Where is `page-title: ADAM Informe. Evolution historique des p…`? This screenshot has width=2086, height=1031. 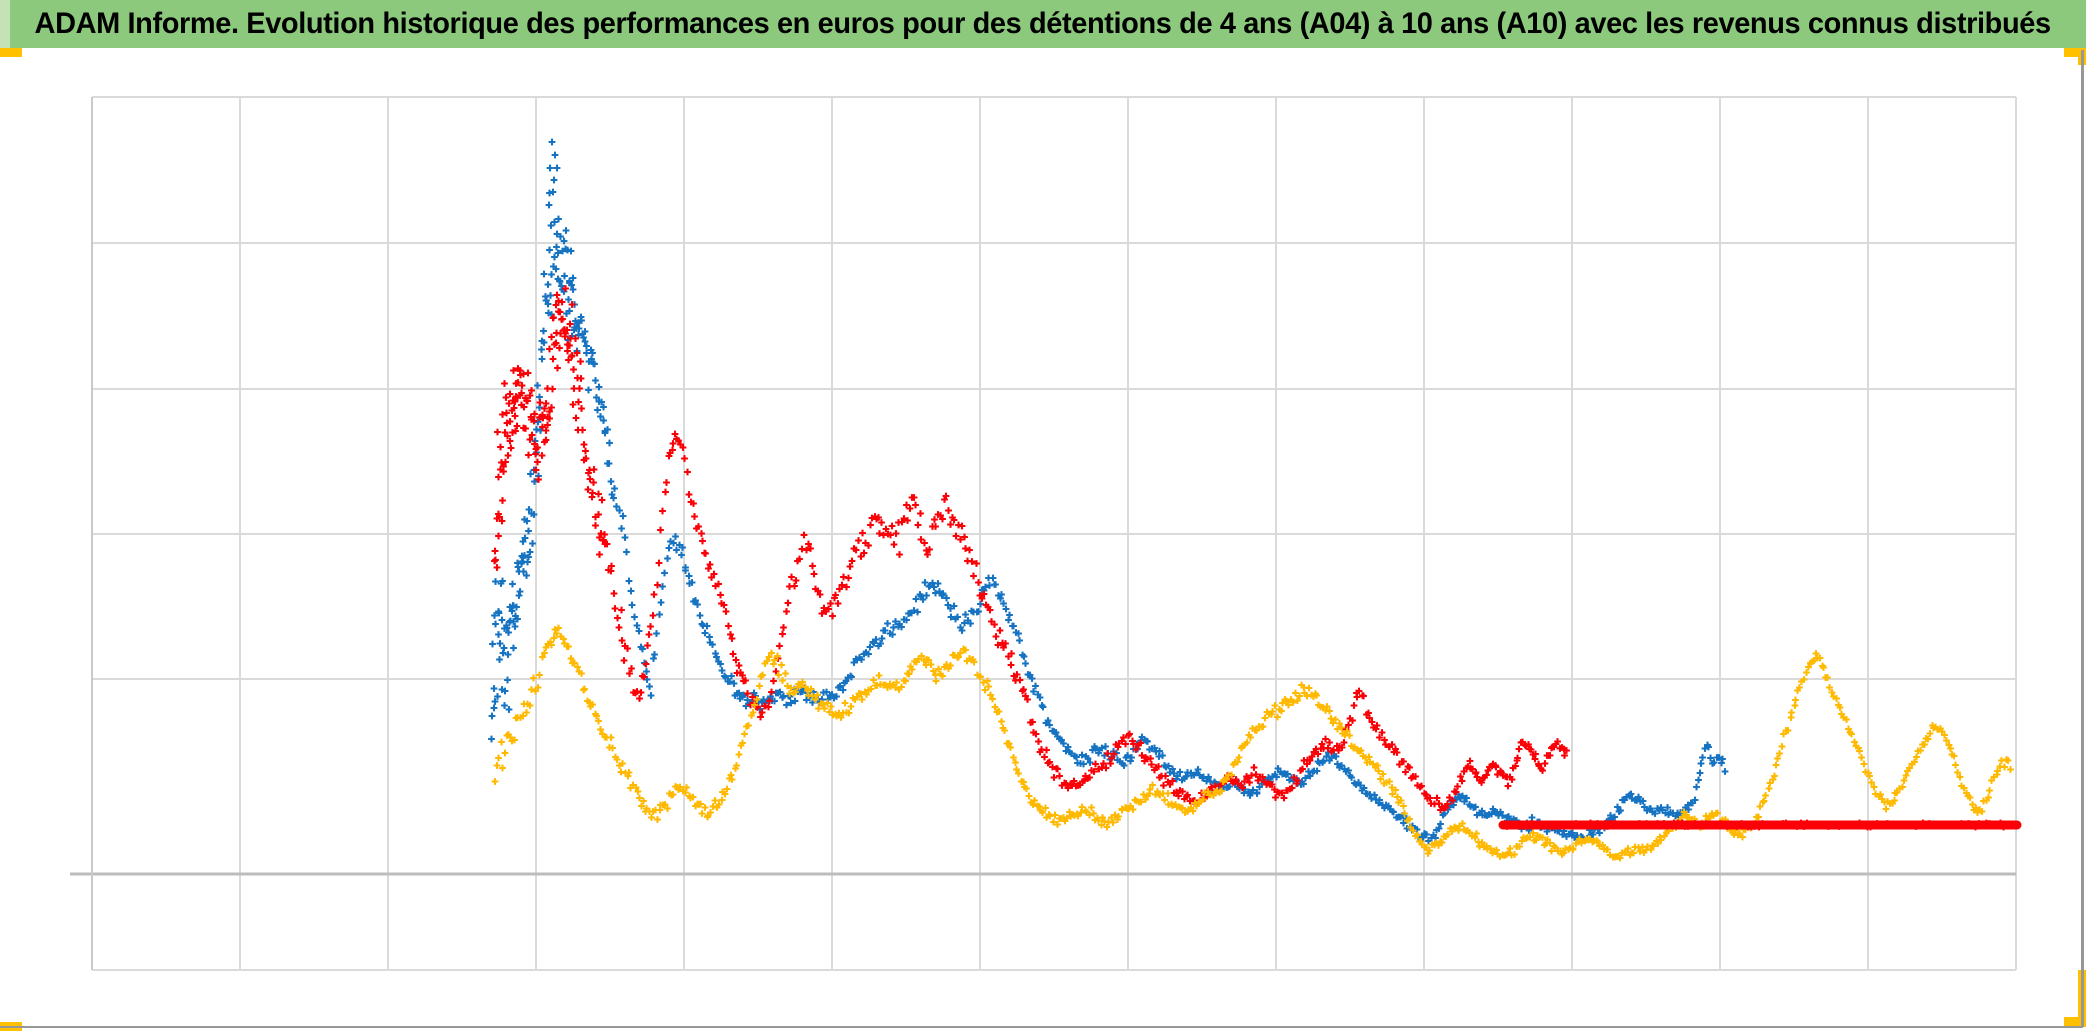 page-title: ADAM Informe. Evolution historique des p… is located at coordinates (1043, 23).